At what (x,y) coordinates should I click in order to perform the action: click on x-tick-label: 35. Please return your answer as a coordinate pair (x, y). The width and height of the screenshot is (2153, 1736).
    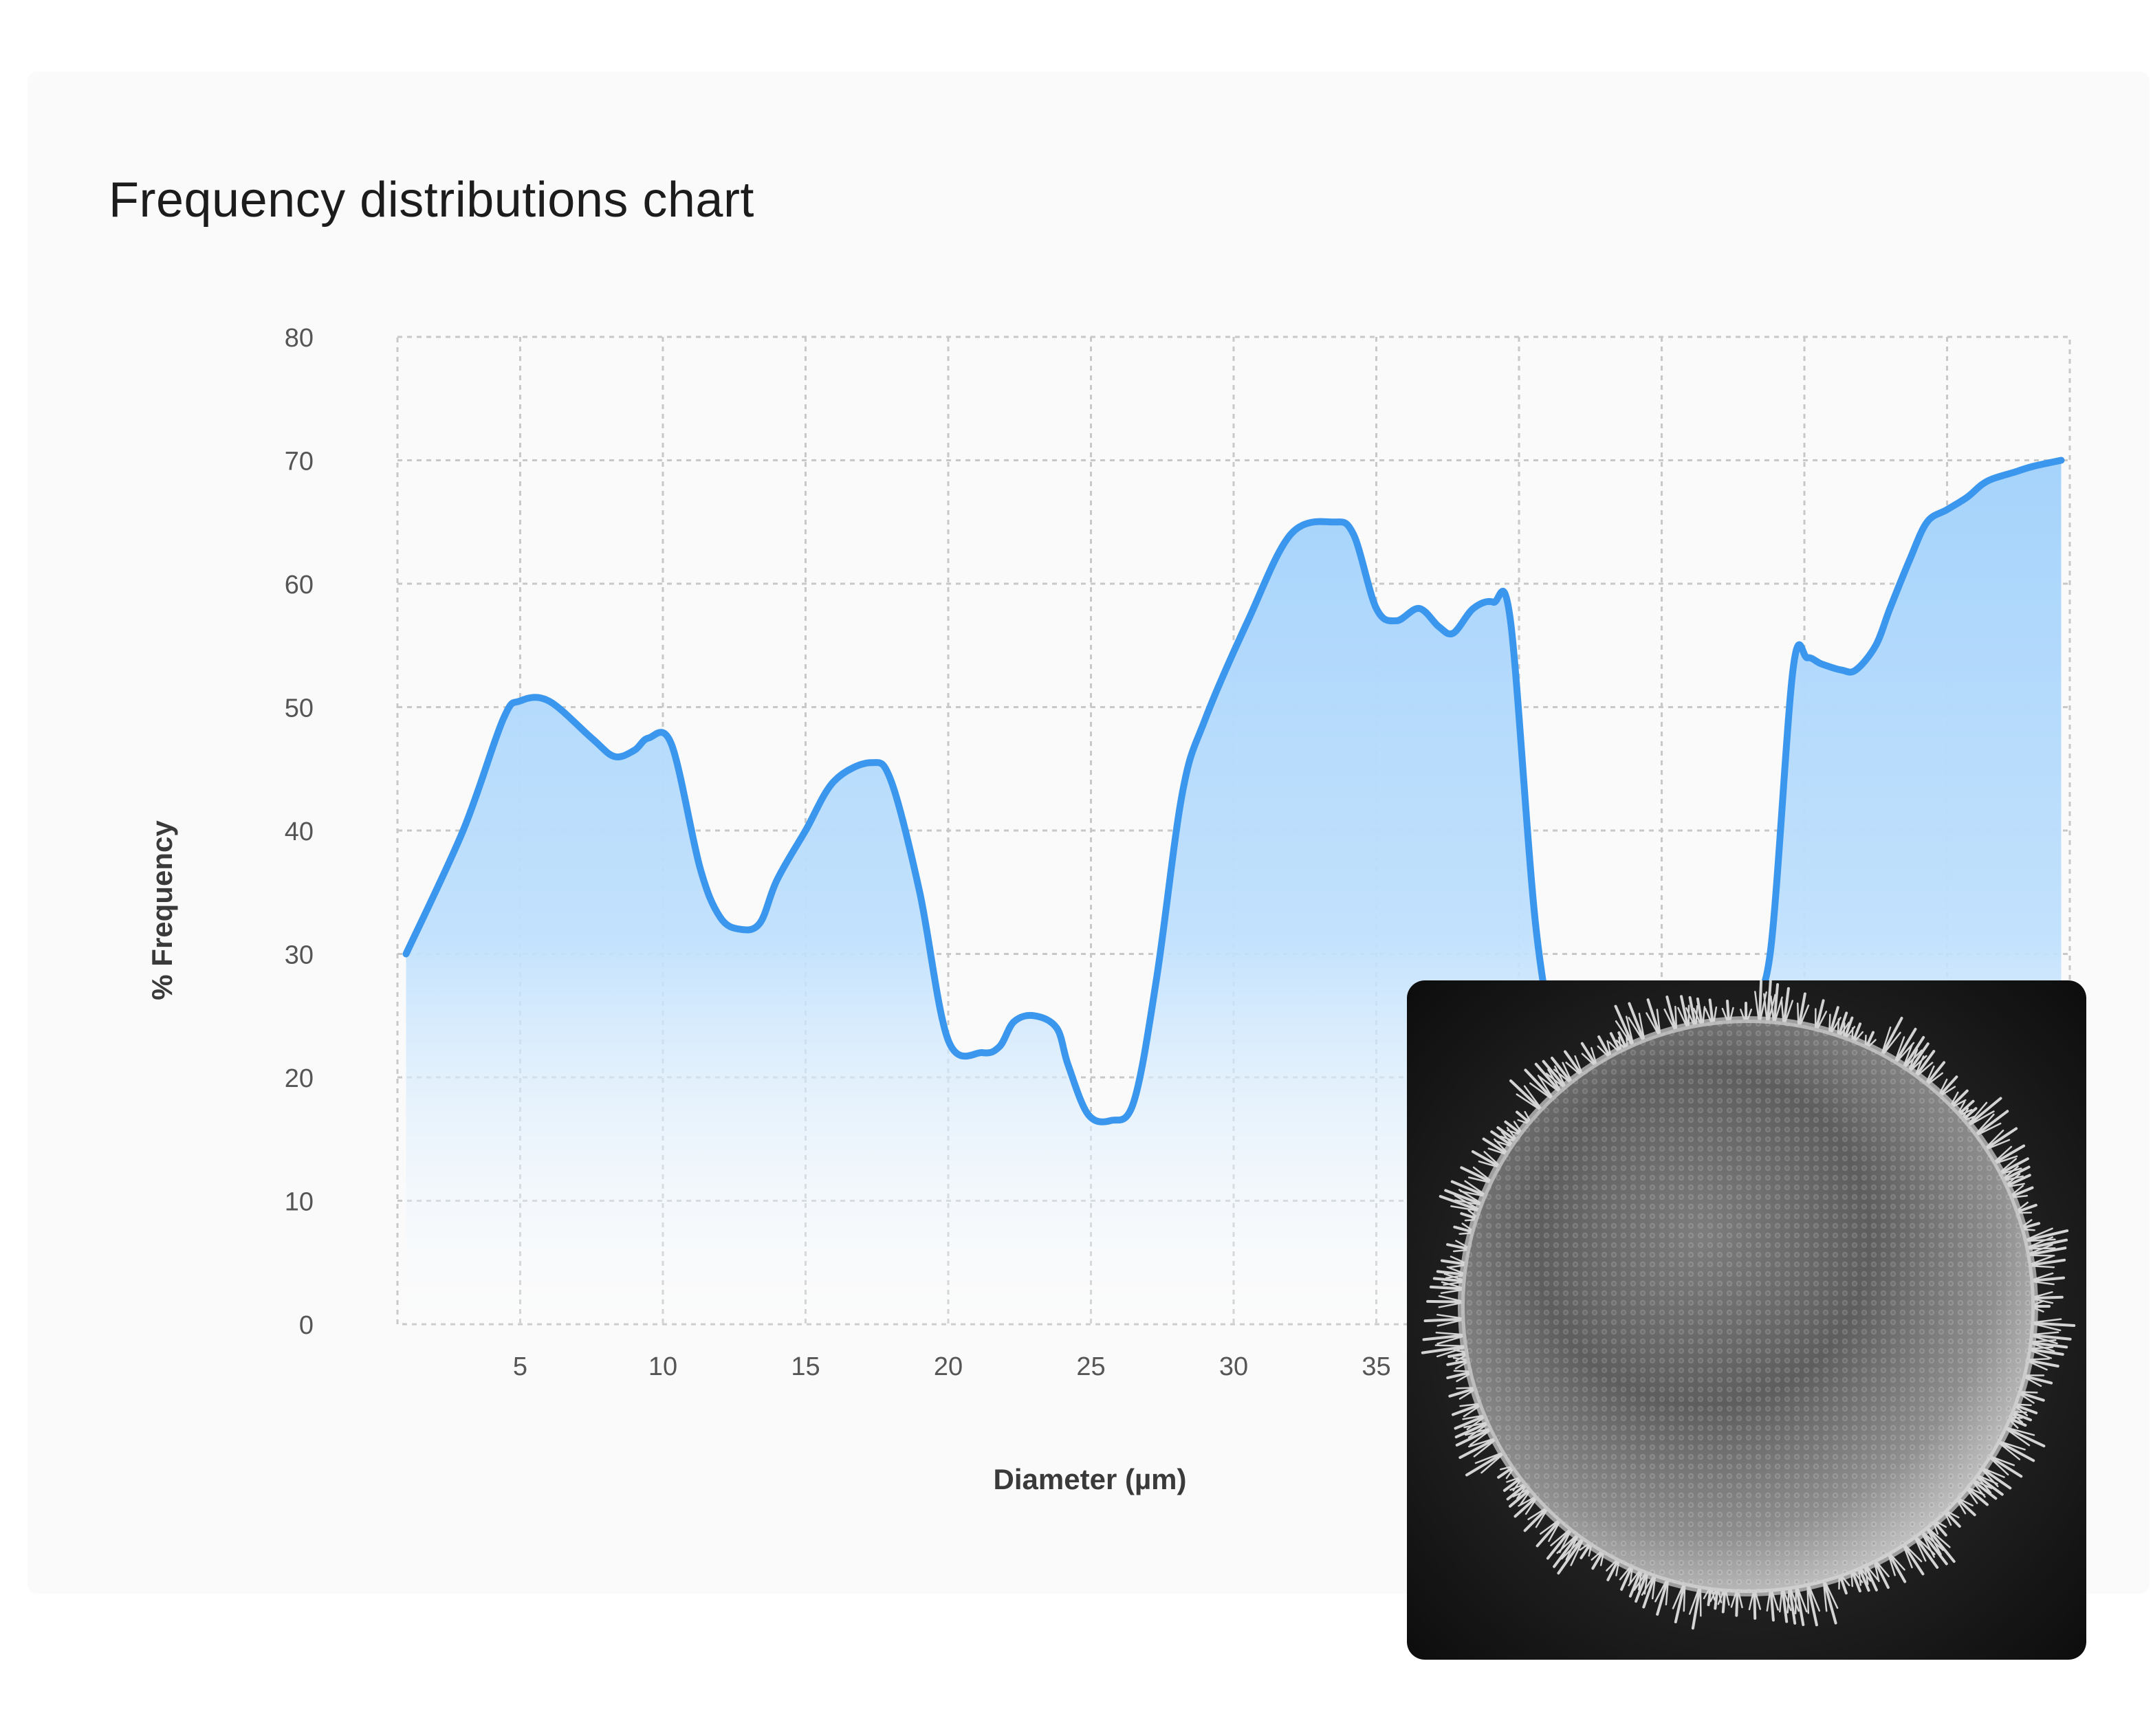
    Looking at the image, I should click on (1376, 1366).